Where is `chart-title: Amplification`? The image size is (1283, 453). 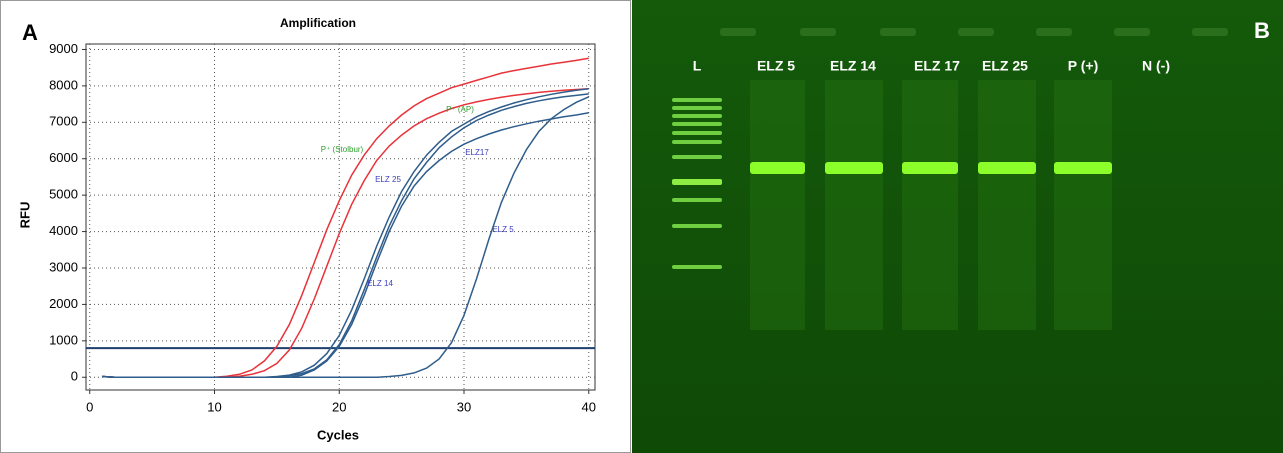 chart-title: Amplification is located at coordinates (318, 23).